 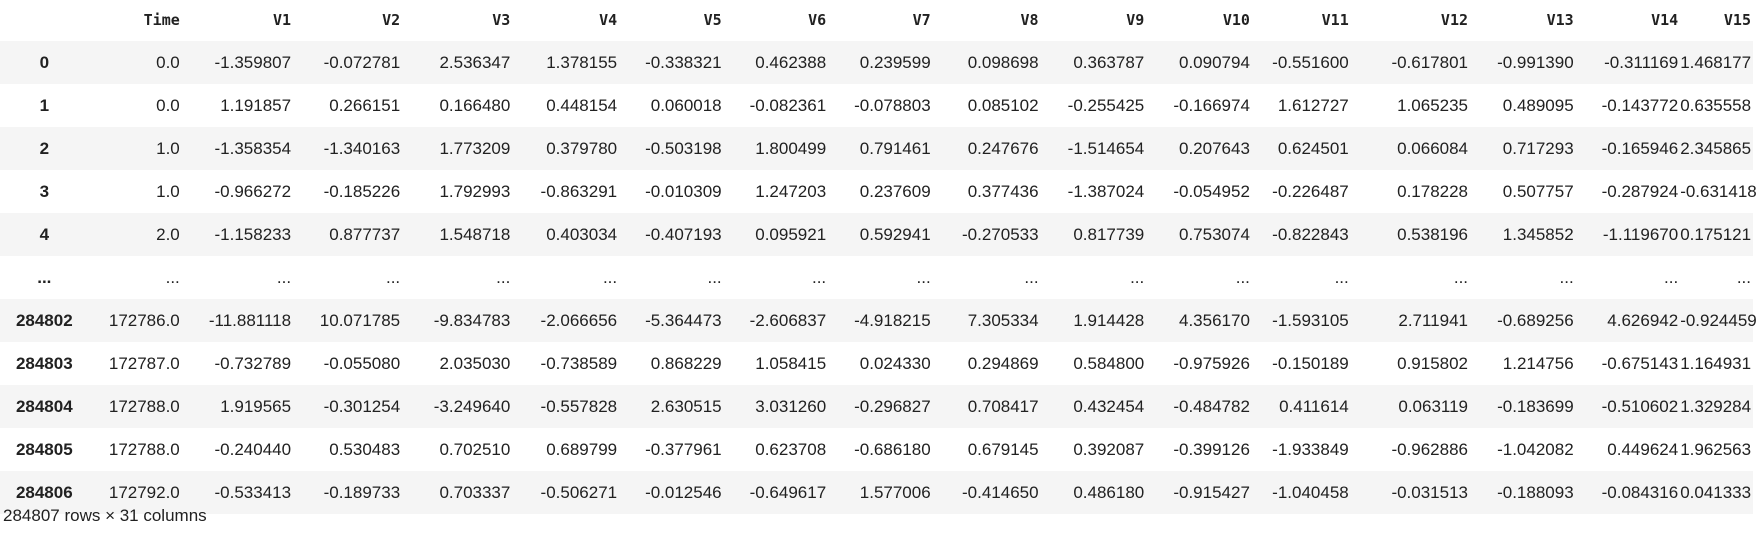 I want to click on table-cell: 0.717293, so click(x=1538, y=148).